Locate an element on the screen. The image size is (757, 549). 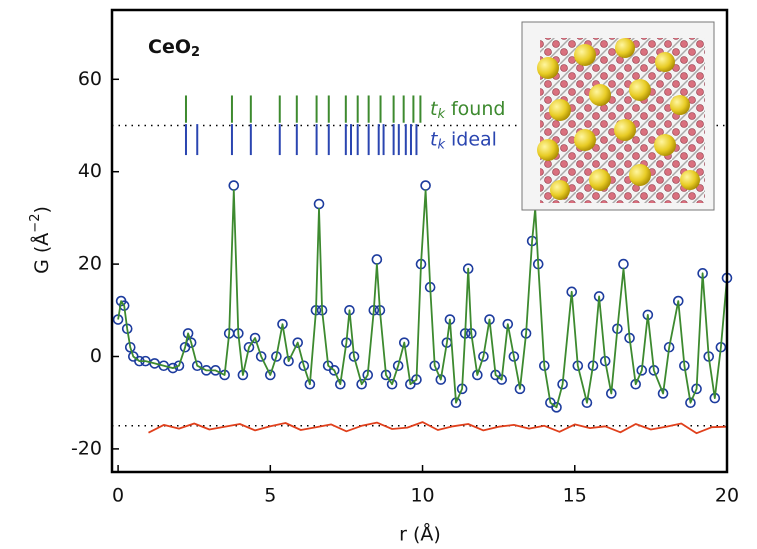
crystal-inset is located at coordinates (618, 116).